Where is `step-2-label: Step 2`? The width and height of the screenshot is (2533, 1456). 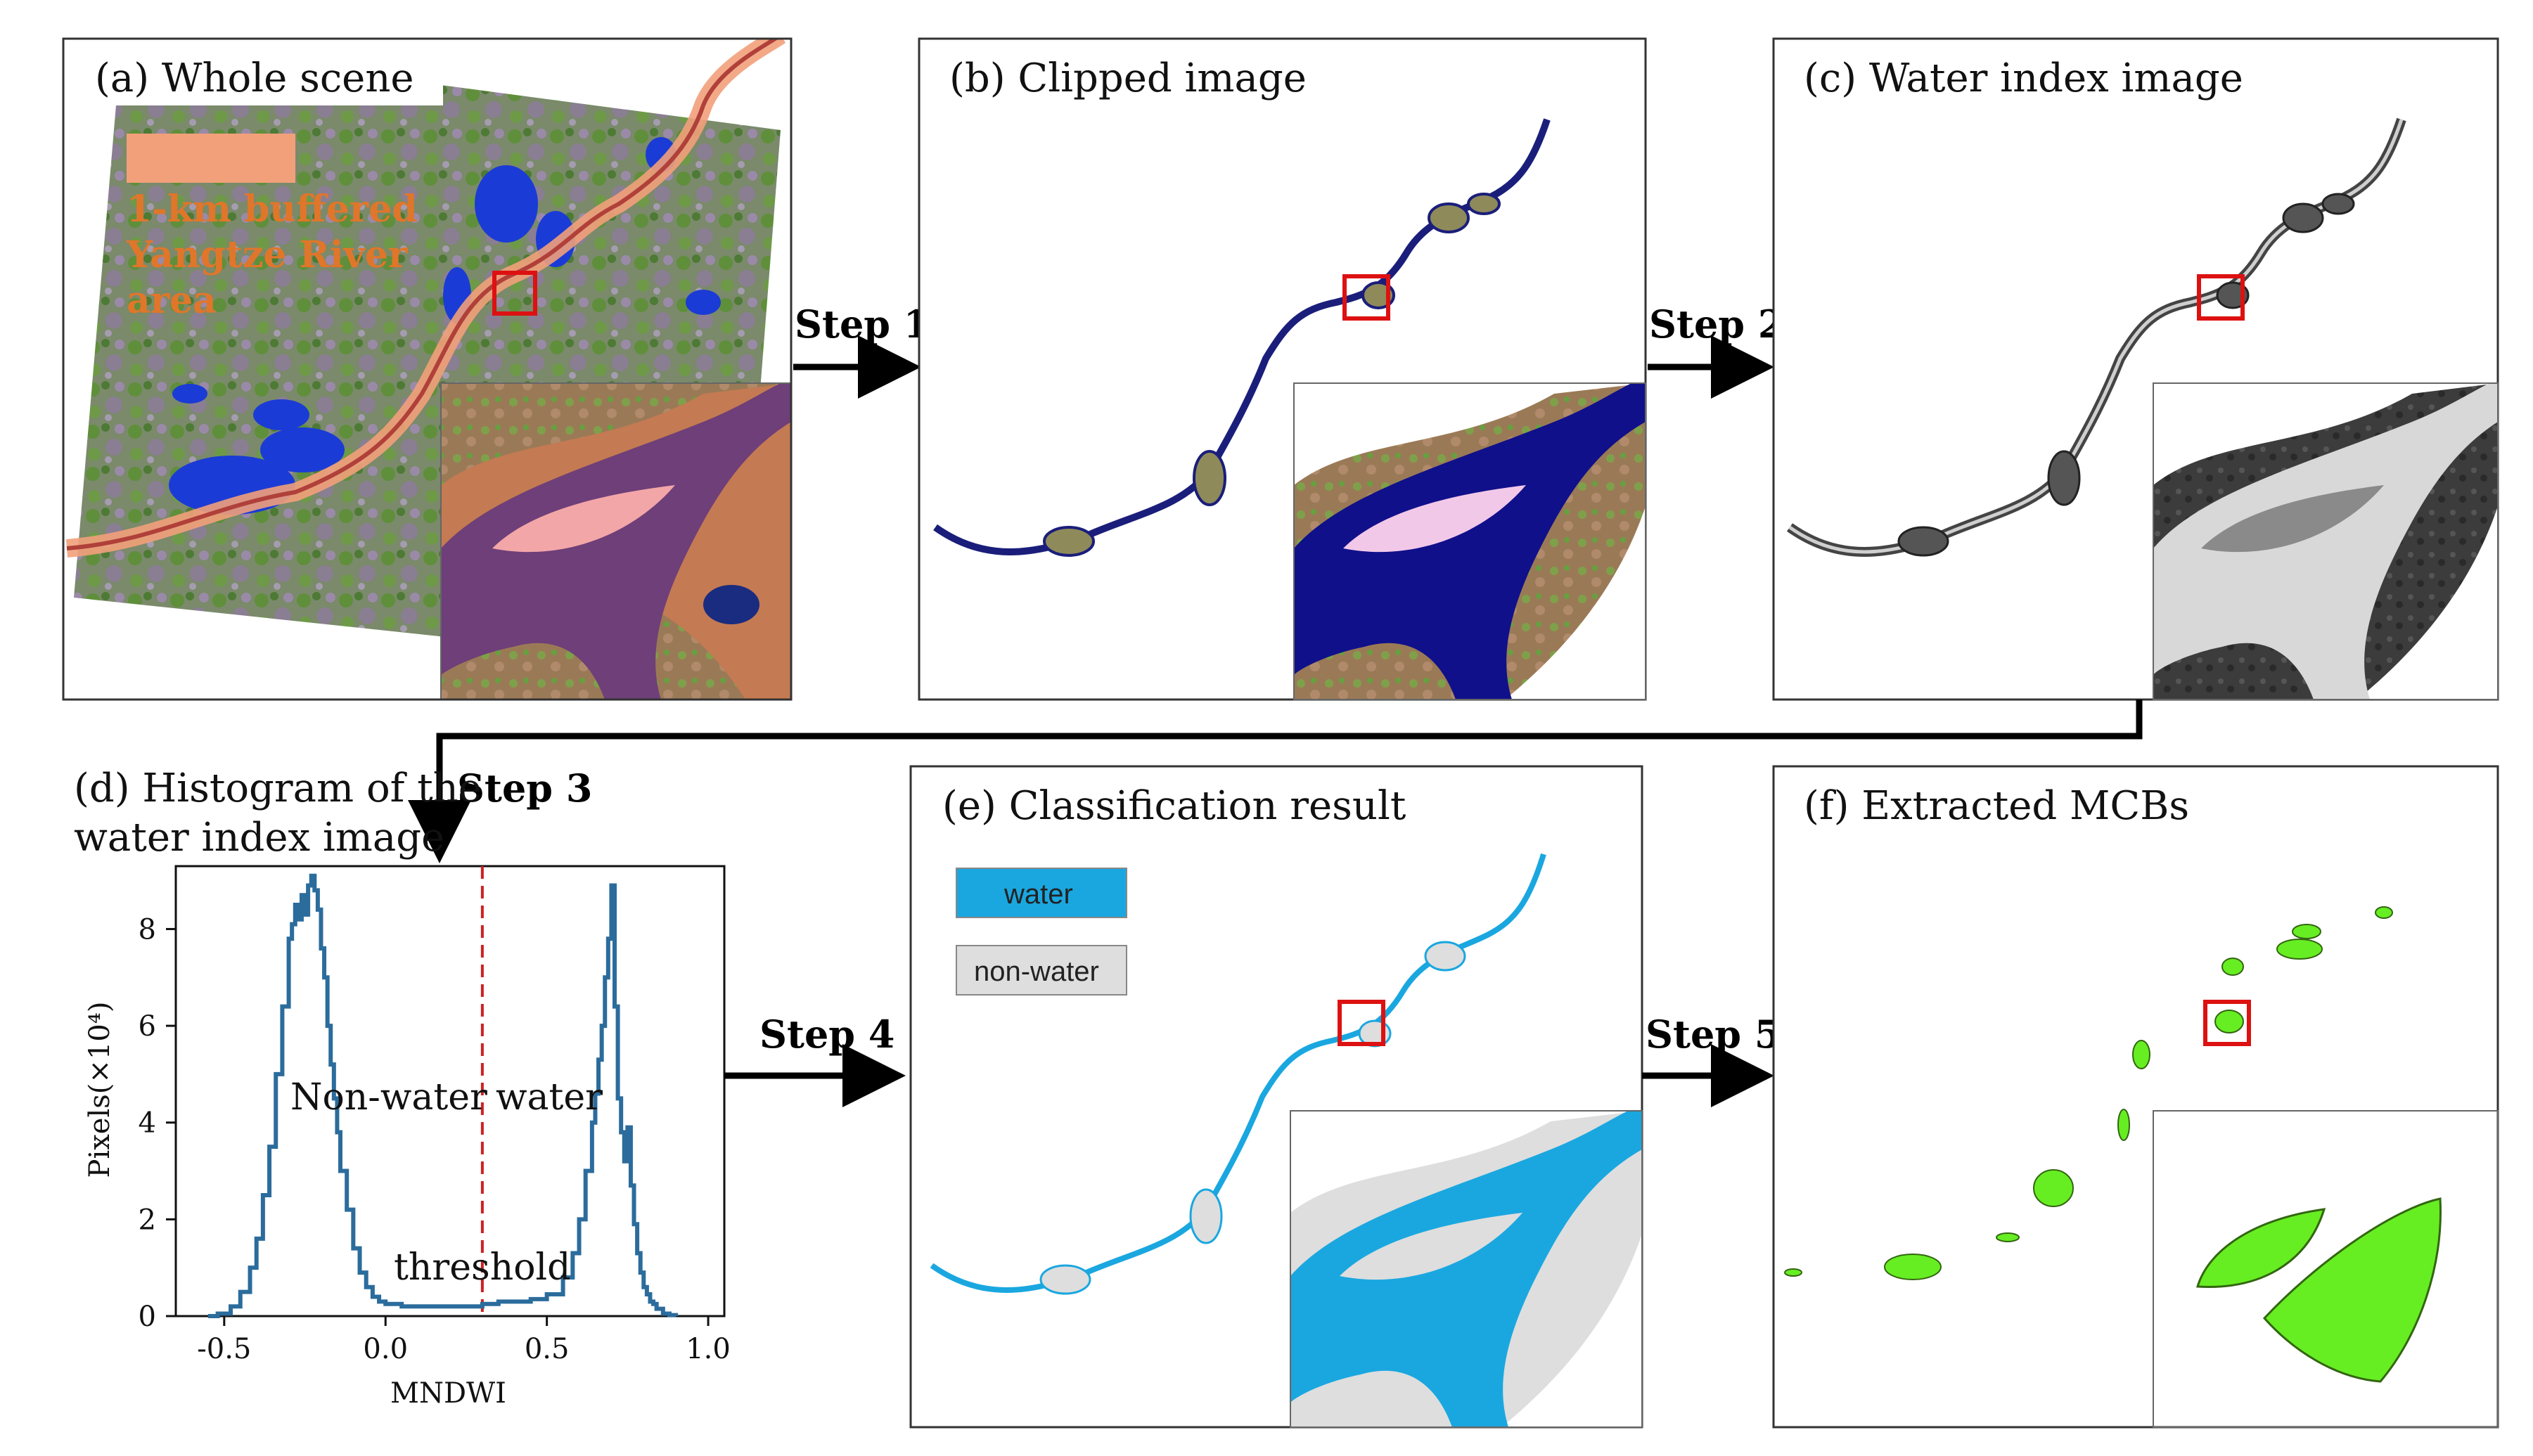
step-2-label: Step 2 is located at coordinates (1716, 324).